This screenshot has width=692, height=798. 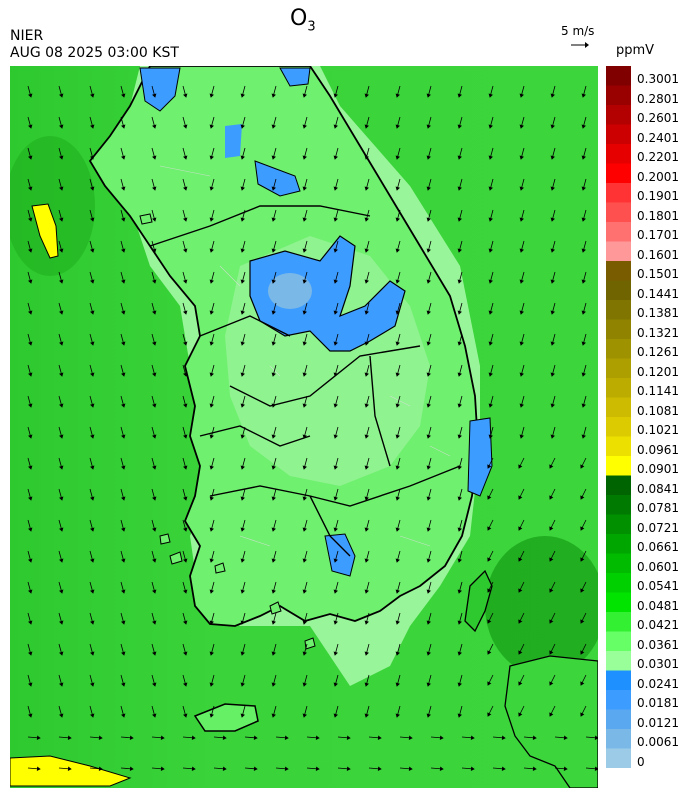 What do you see at coordinates (658, 488) in the screenshot?
I see `legend-label: 0.0841` at bounding box center [658, 488].